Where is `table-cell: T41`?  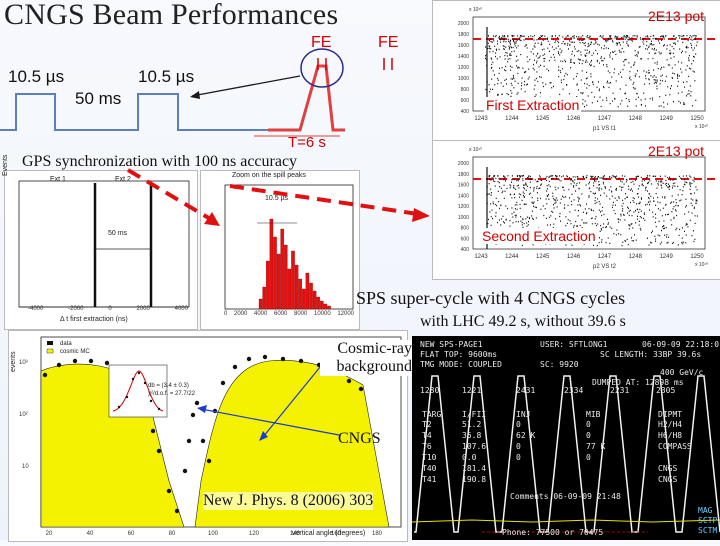
table-cell: T41 is located at coordinates (429, 479).